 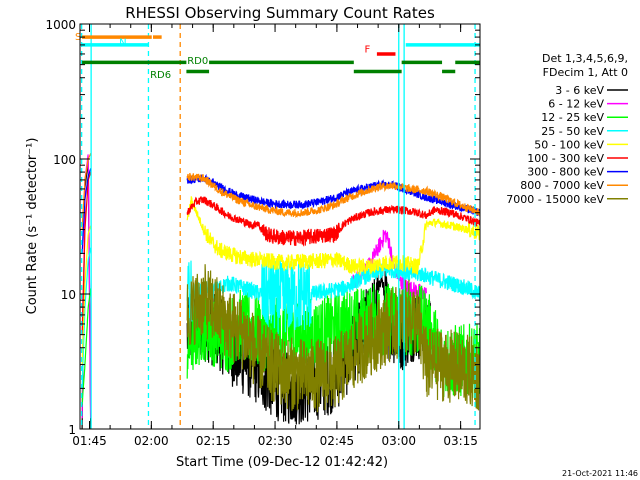 What do you see at coordinates (565, 158) in the screenshot?
I see `legend-label: 100 - 300 keV` at bounding box center [565, 158].